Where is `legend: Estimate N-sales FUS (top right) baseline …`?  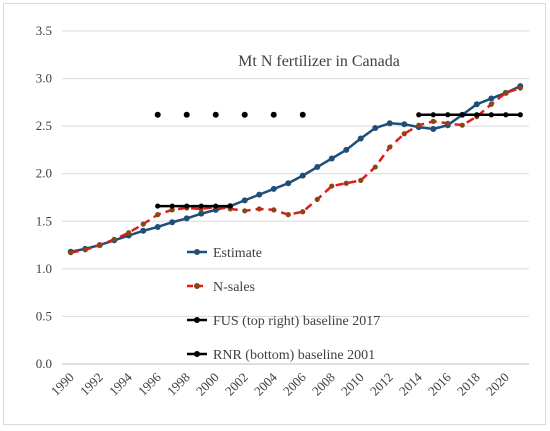 legend: Estimate N-sales FUS (top right) baseline … is located at coordinates (283, 304).